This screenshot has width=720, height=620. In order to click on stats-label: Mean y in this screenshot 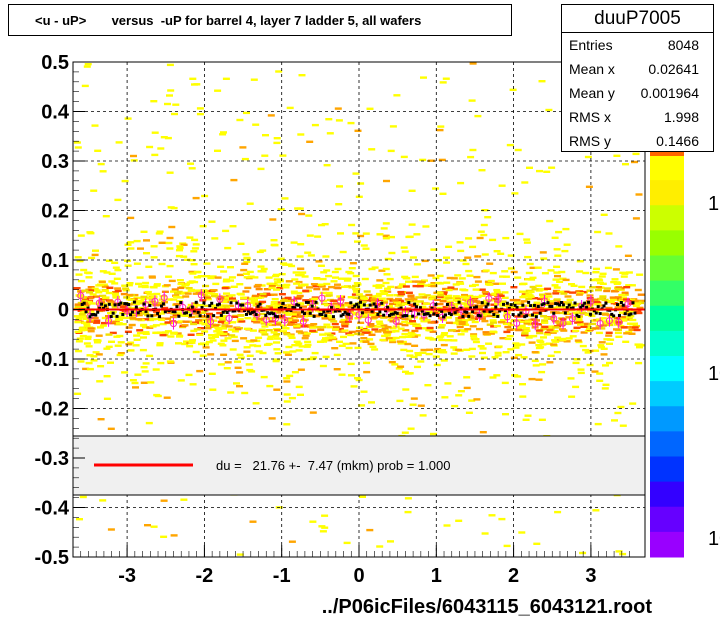, I will do `click(592, 93)`.